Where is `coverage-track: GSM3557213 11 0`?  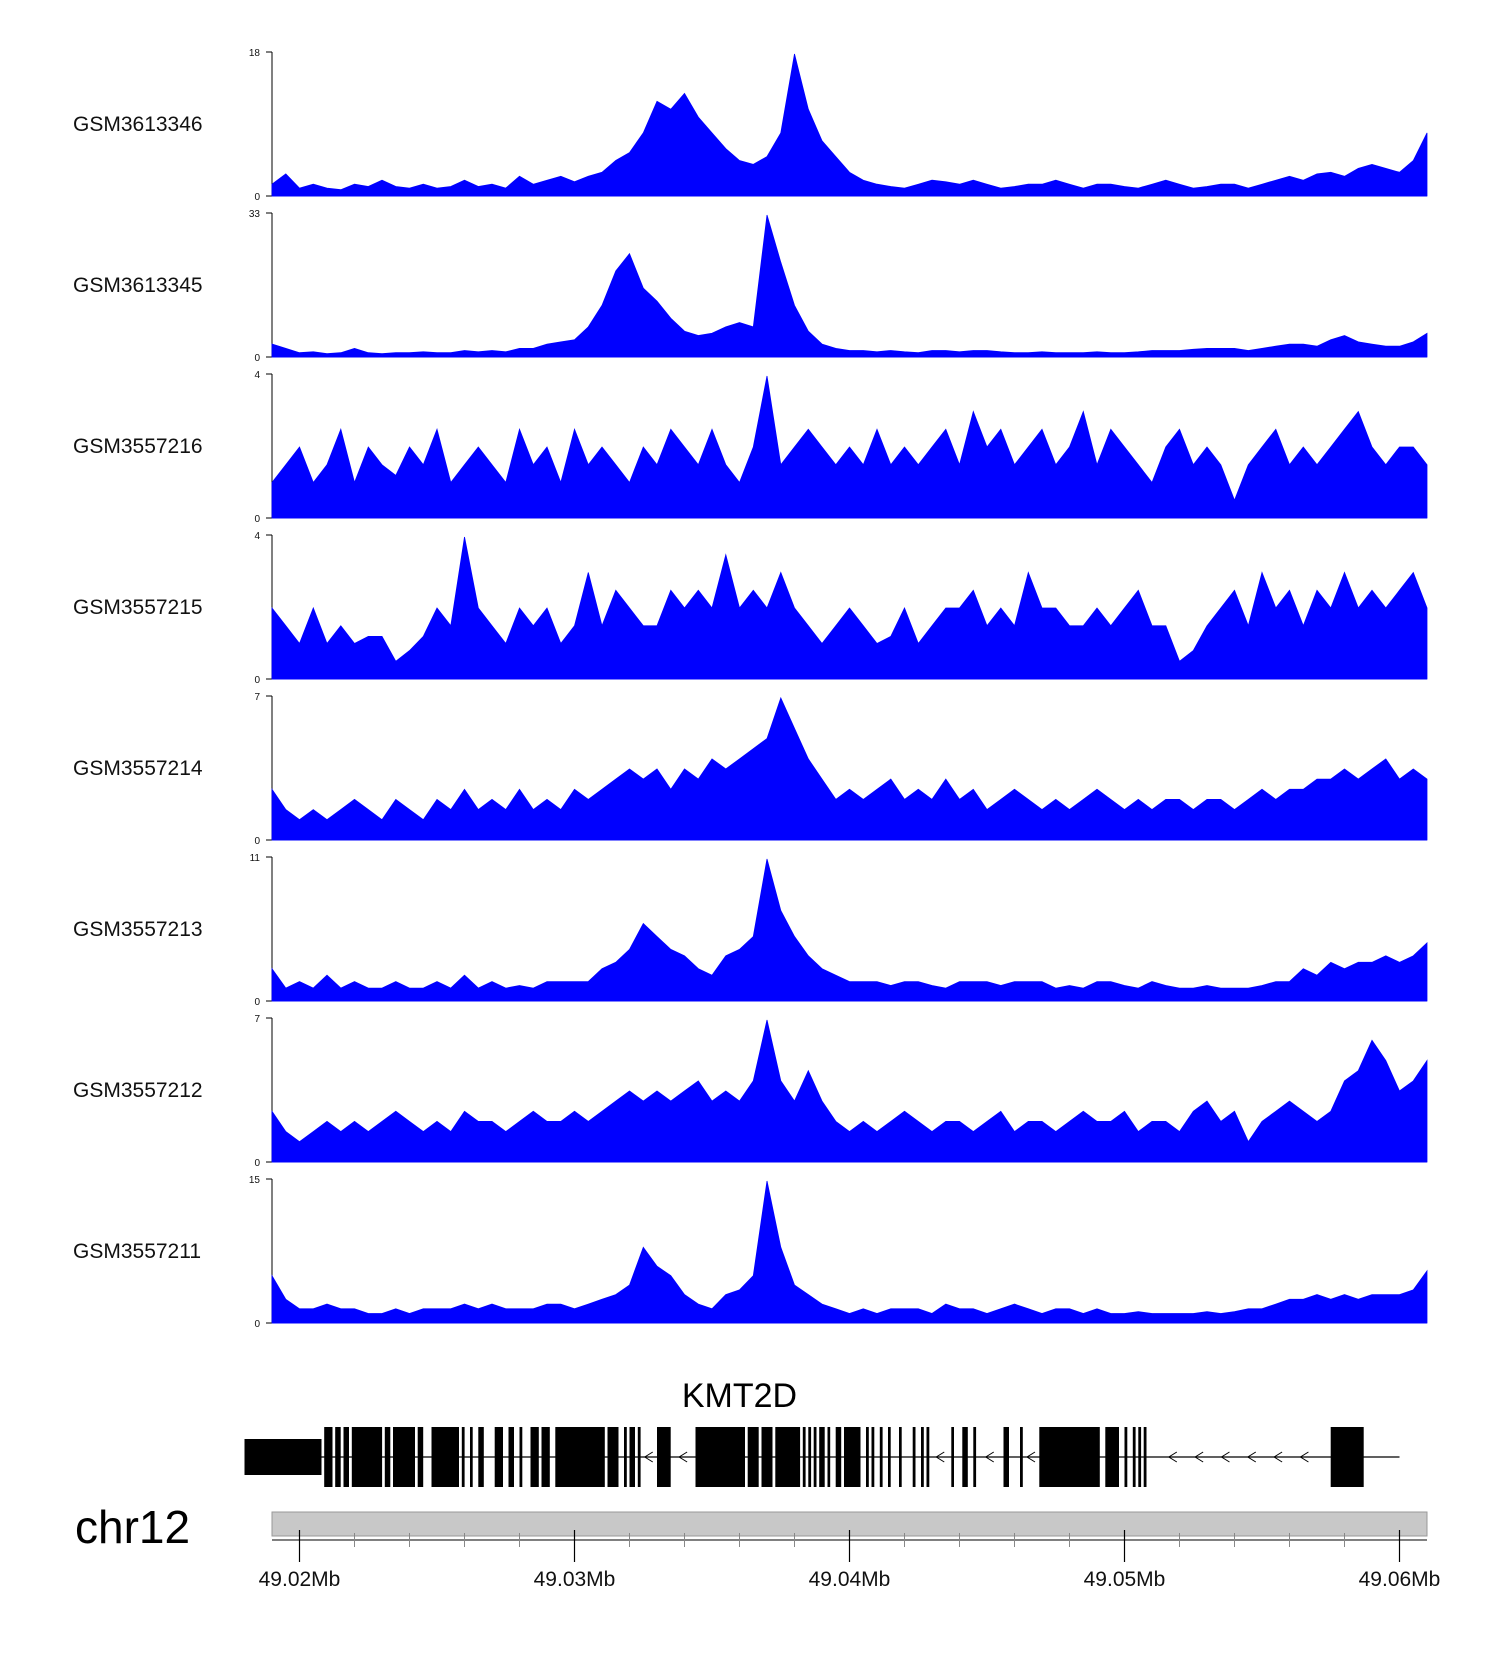
coverage-track: GSM3557213 11 0 is located at coordinates (750, 930).